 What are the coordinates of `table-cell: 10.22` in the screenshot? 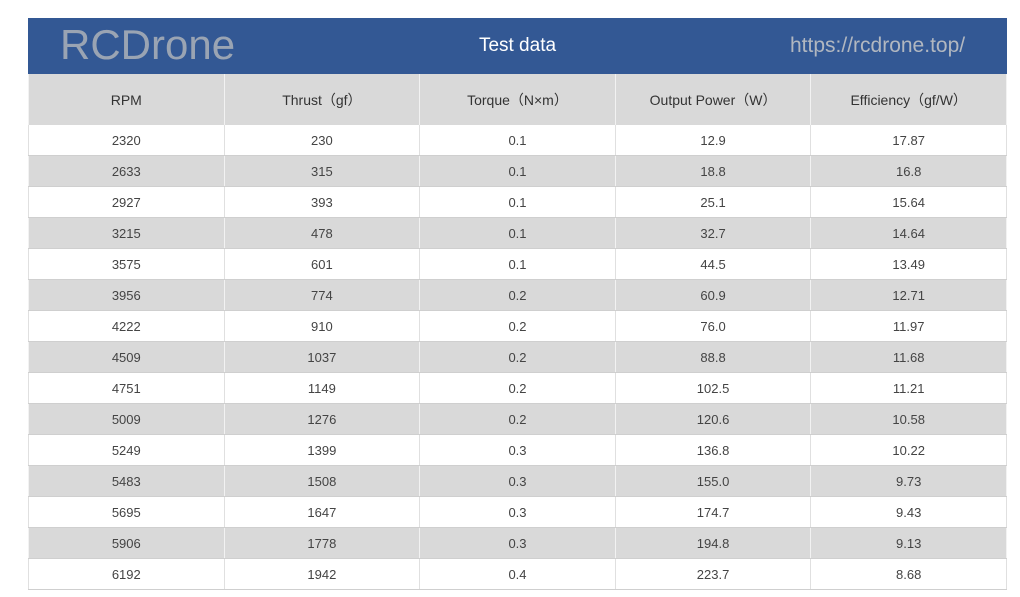 It's located at (908, 450).